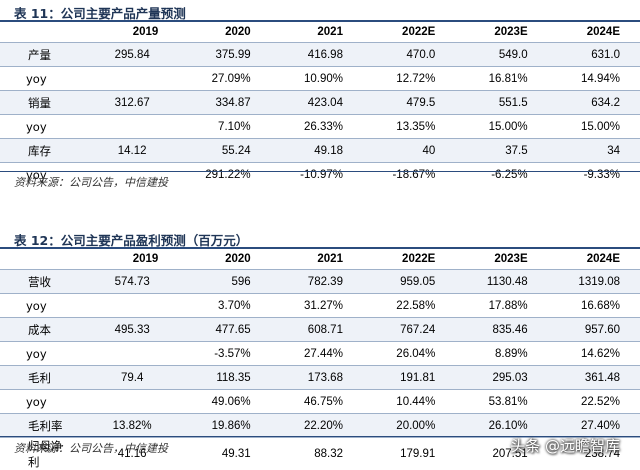 This screenshot has width=640, height=470. I want to click on table-cell: 416.98, so click(317, 55).